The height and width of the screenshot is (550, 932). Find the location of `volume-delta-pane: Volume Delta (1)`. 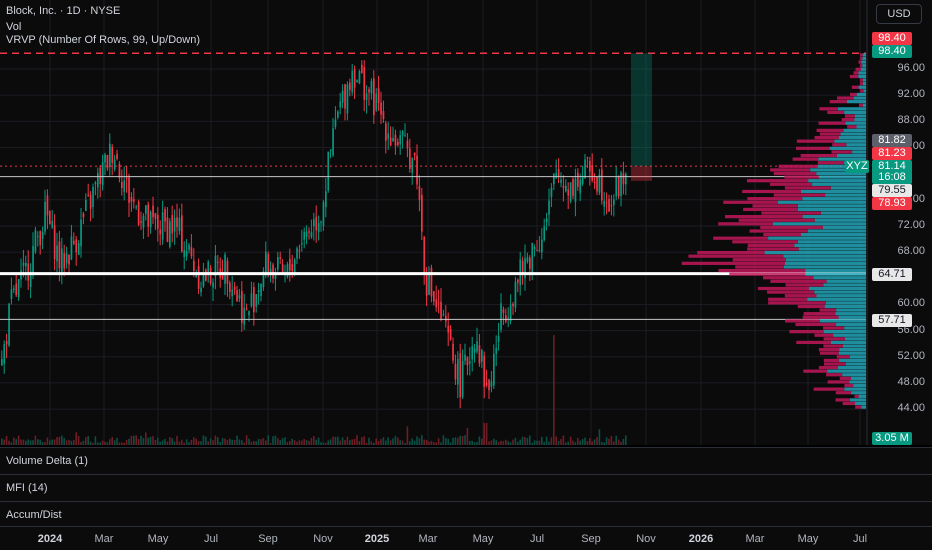

volume-delta-pane: Volume Delta (1) is located at coordinates (466, 460).